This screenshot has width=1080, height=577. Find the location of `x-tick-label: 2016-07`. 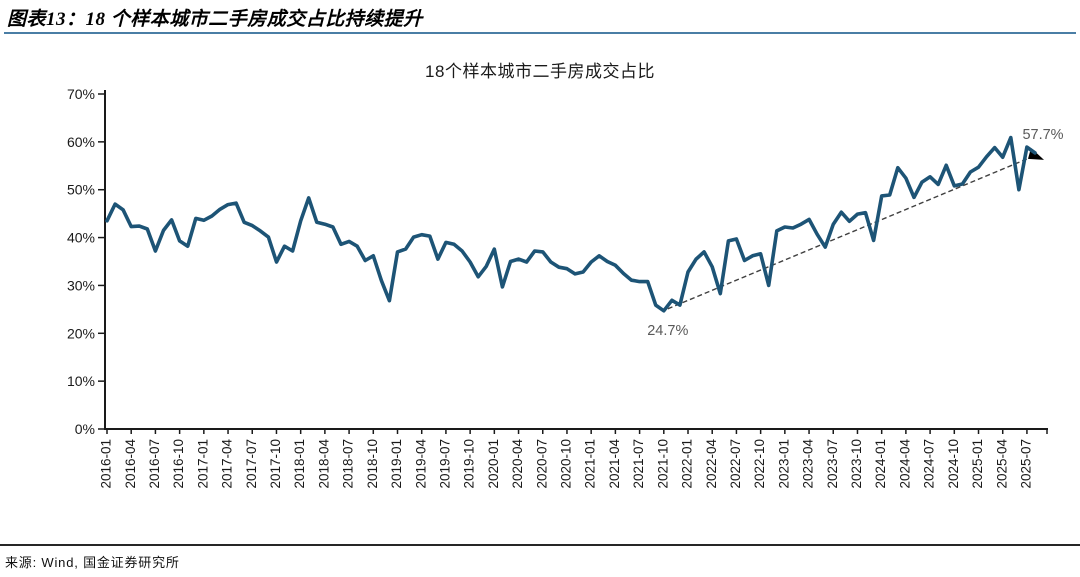

x-tick-label: 2016-07 is located at coordinates (154, 464).